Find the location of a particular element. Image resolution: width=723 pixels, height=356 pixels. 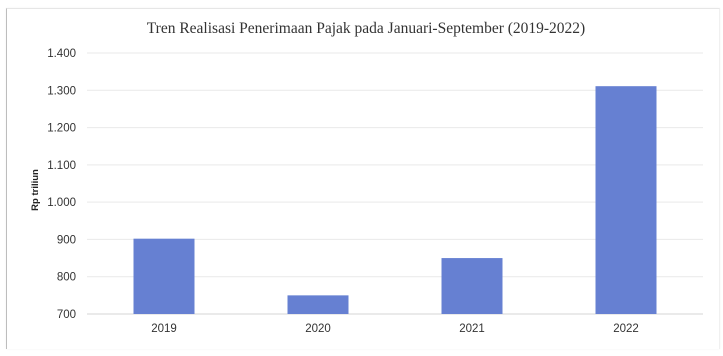

y-tick-label: 900 is located at coordinates (66, 240).